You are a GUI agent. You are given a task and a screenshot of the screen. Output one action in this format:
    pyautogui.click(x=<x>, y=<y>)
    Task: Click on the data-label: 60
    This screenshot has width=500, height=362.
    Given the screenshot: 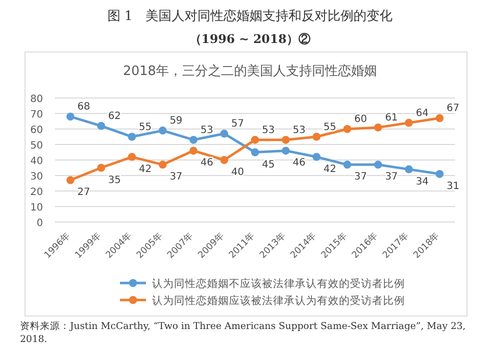 What is the action you would take?
    pyautogui.click(x=361, y=119)
    